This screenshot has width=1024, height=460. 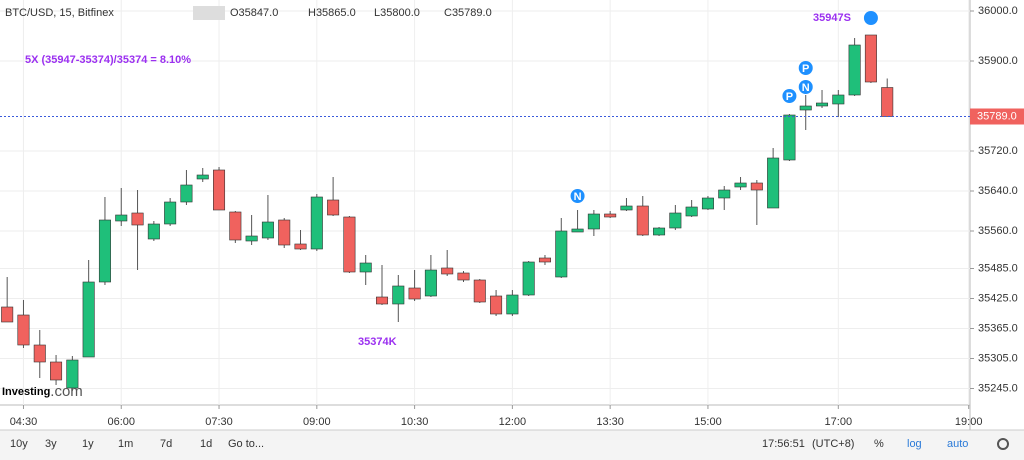 What do you see at coordinates (998, 151) in the screenshot?
I see `y-tick-label: 35720.0` at bounding box center [998, 151].